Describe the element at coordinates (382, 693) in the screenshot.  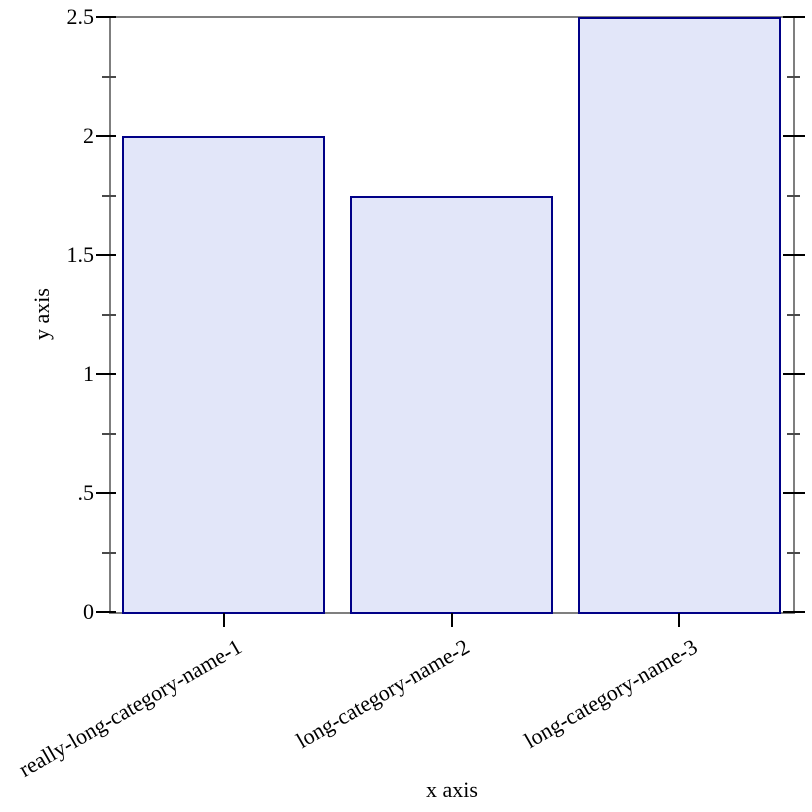
I see `category-label: long-category-name-2` at that location.